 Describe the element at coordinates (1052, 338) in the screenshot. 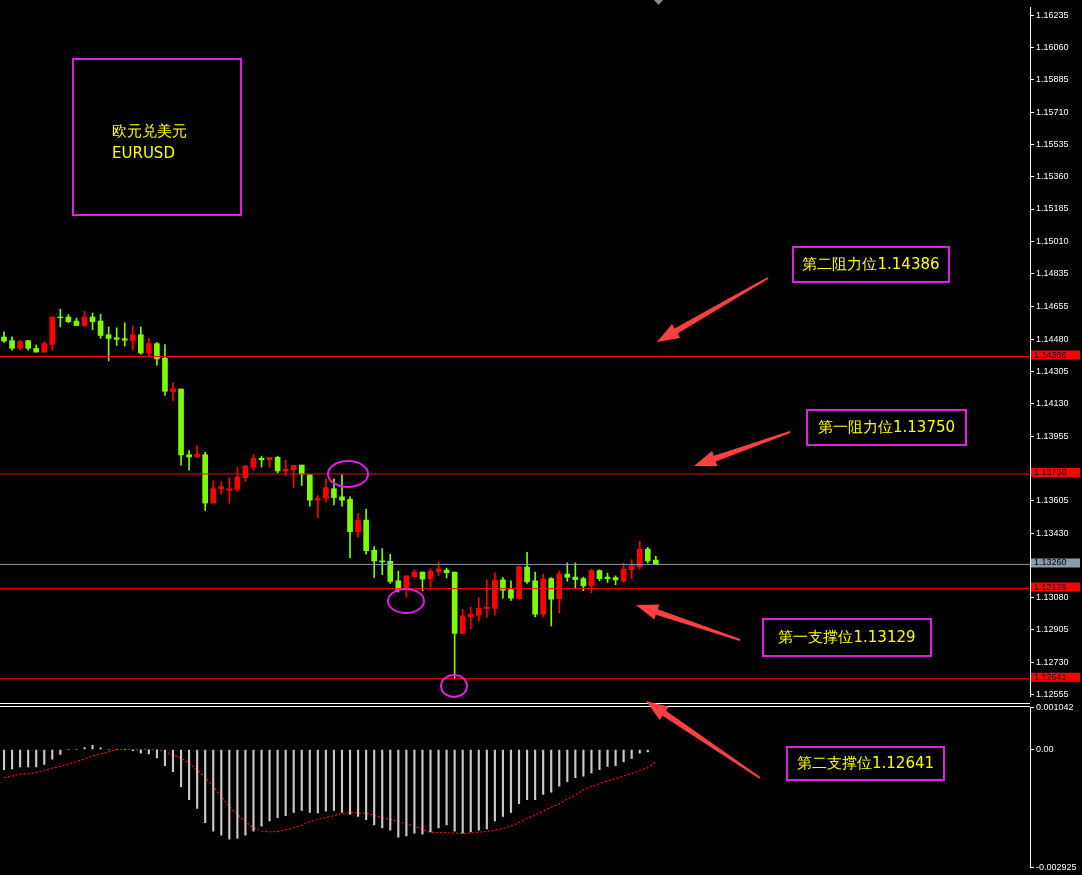

I see `y-tick-label: 1.14480` at that location.